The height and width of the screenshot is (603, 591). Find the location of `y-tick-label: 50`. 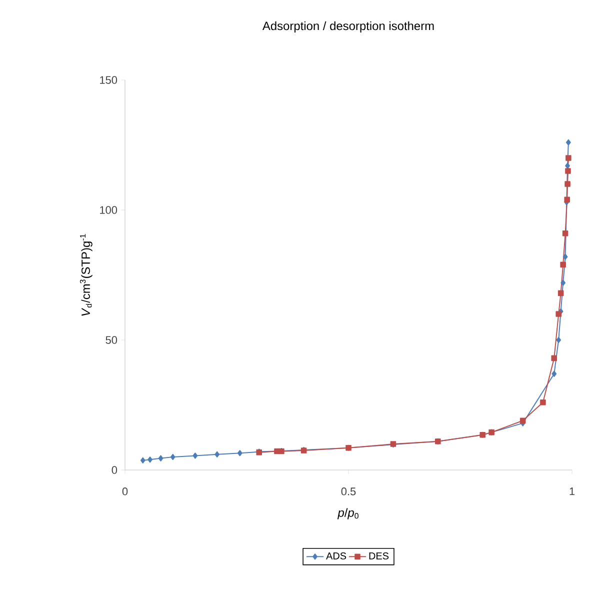

y-tick-label: 50 is located at coordinates (112, 340).